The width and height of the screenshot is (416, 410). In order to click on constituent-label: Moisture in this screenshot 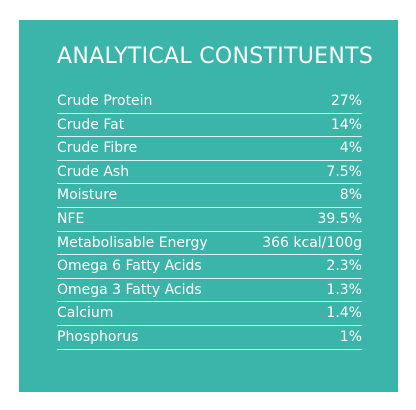, I will do `click(87, 195)`.